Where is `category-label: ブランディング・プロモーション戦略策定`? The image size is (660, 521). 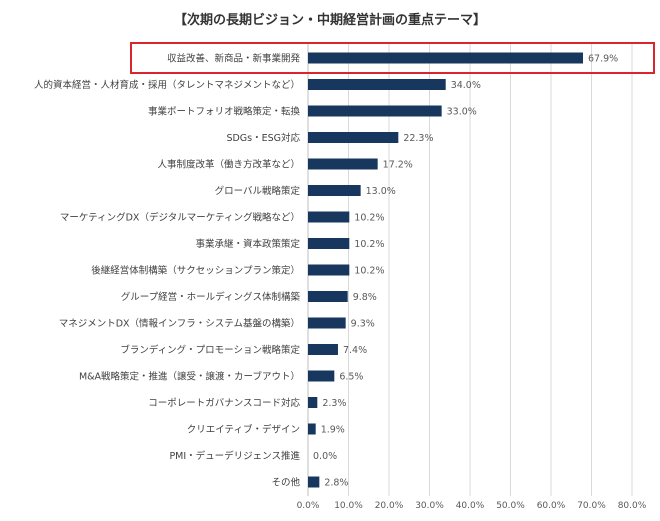 category-label: ブランディング・プロモーション戦略策定 is located at coordinates (210, 350).